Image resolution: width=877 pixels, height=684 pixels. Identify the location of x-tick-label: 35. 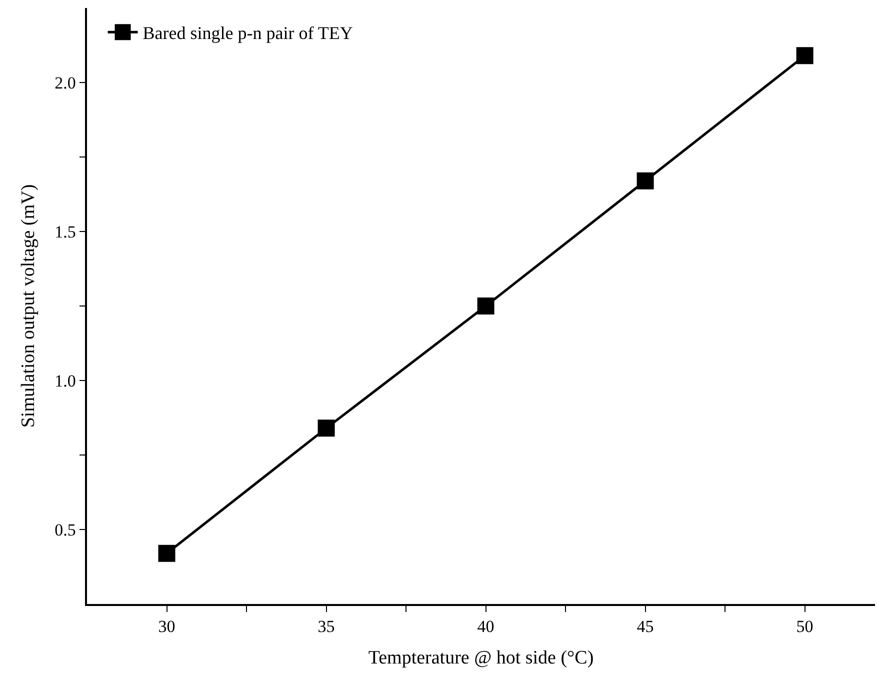
(326, 626).